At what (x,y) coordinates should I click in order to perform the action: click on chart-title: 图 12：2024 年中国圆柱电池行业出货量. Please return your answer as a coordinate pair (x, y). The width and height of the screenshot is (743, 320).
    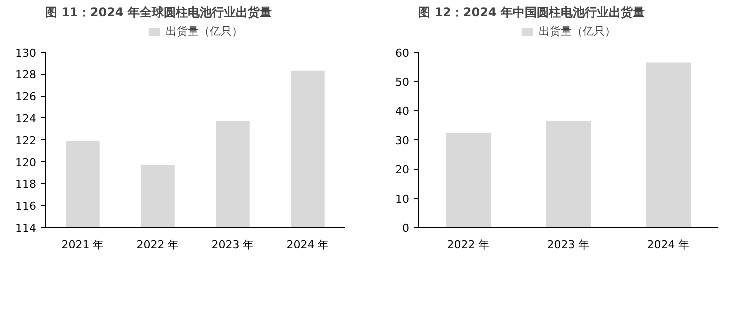
    Looking at the image, I should click on (531, 13).